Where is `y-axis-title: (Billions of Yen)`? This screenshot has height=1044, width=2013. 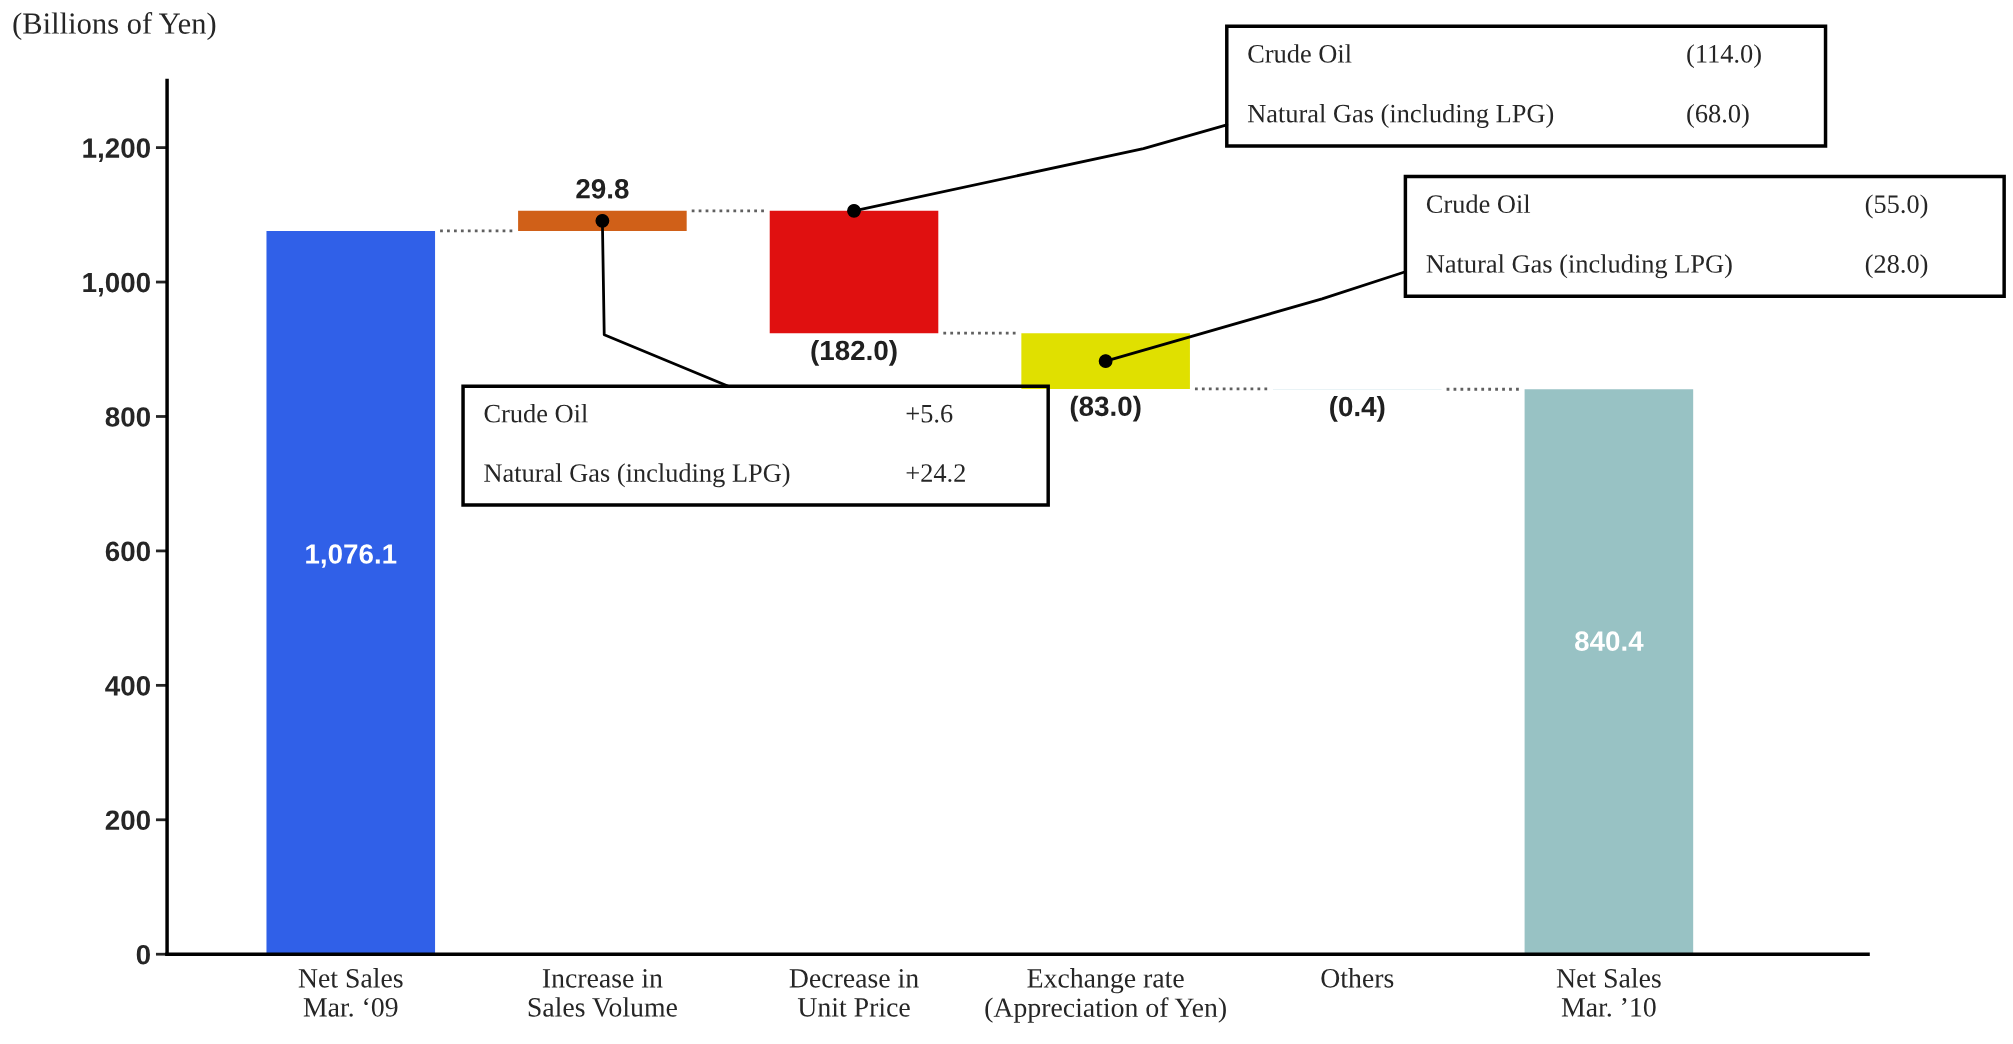
y-axis-title: (Billions of Yen) is located at coordinates (114, 26).